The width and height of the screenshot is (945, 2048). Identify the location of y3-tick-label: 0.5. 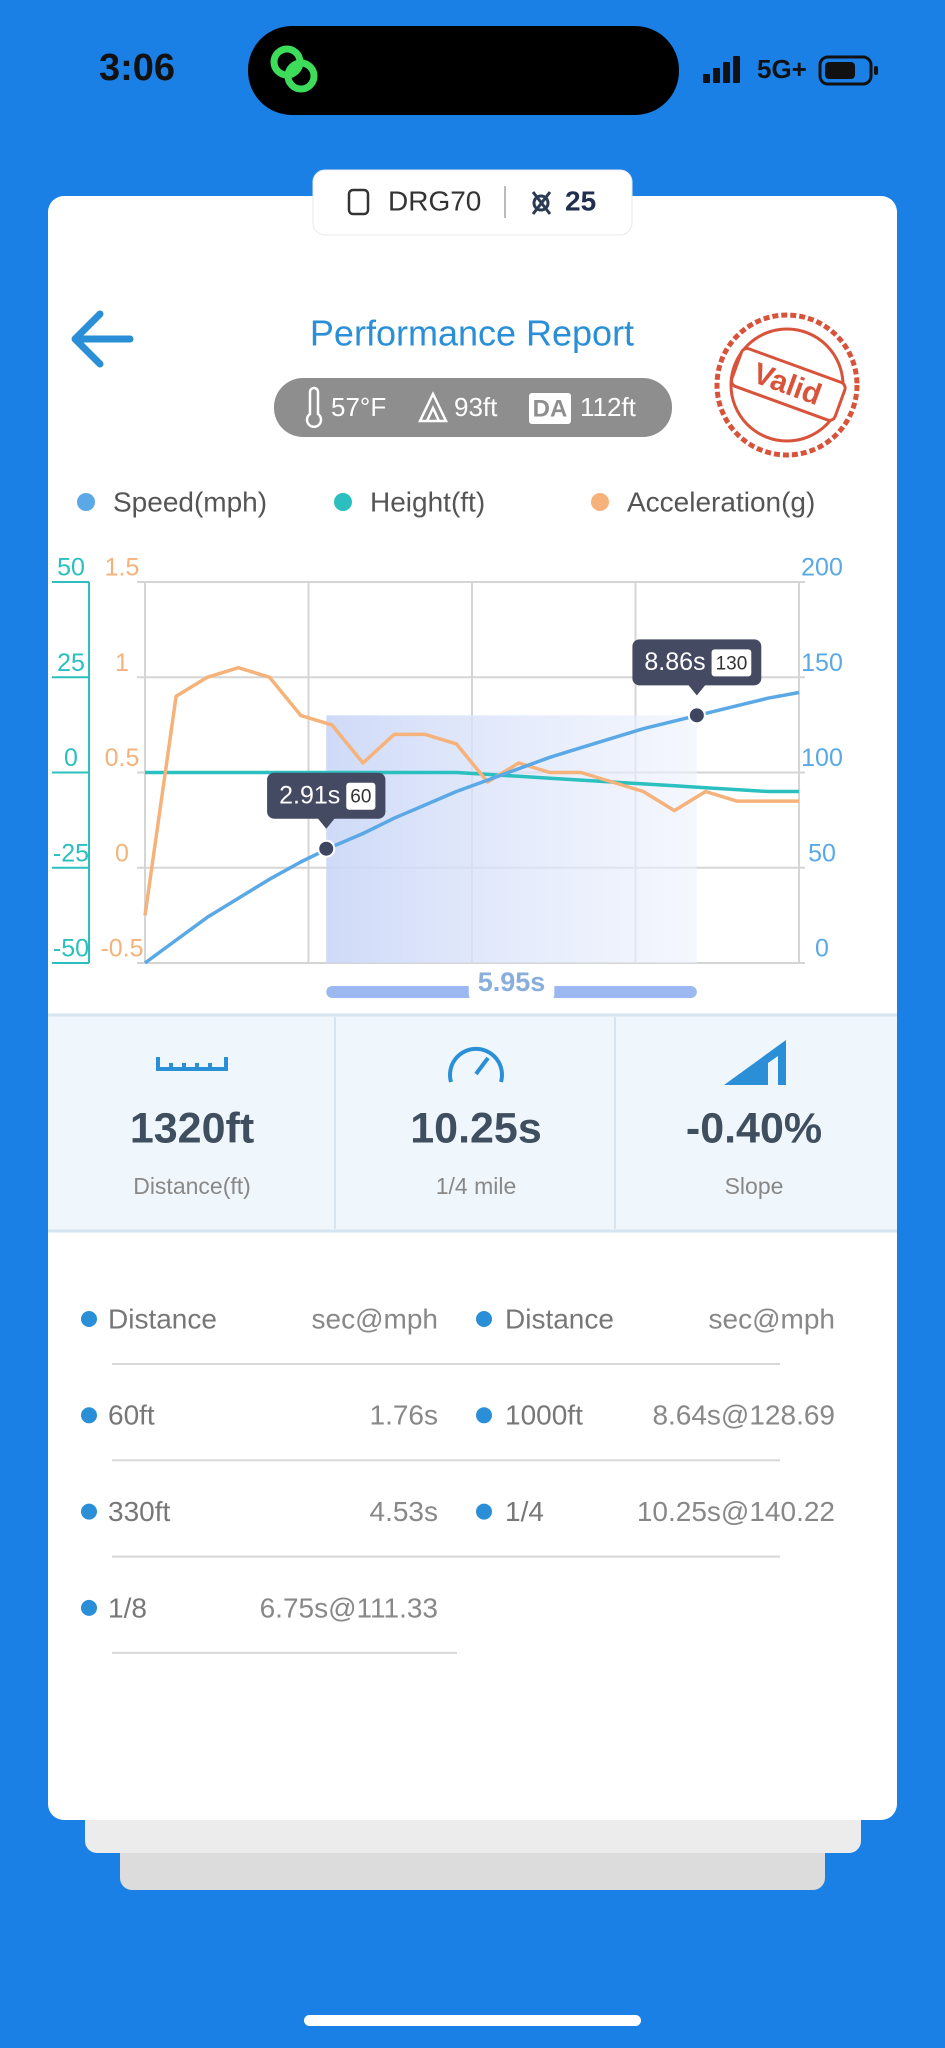
(122, 758).